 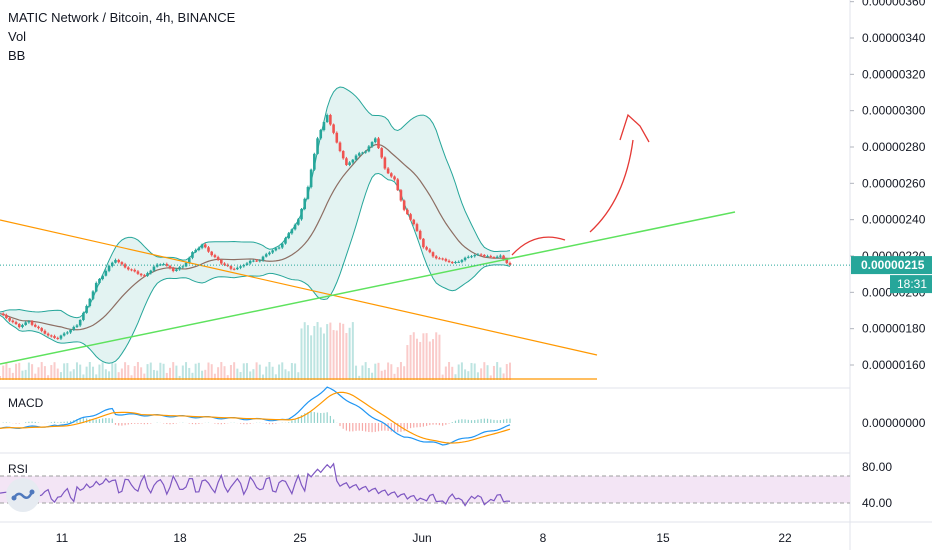 I want to click on rsi-label: RSI, so click(x=18, y=469).